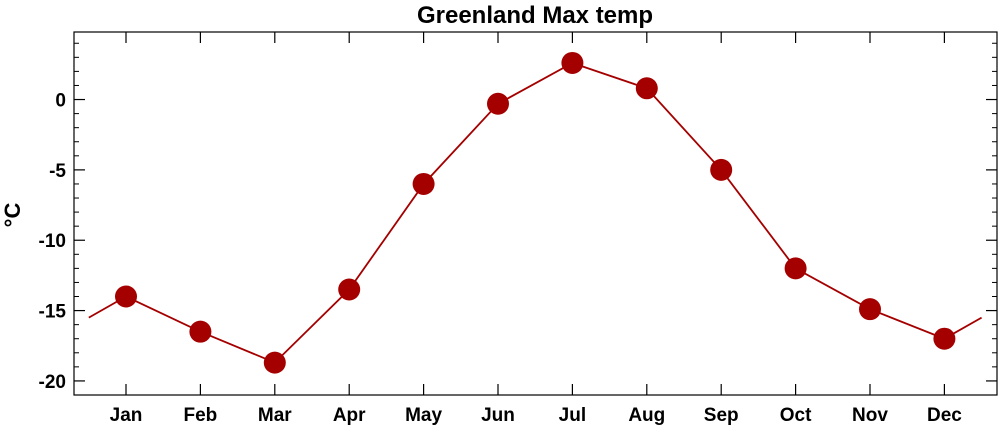 The height and width of the screenshot is (429, 1000). I want to click on y-tick-label: -10, so click(52, 241).